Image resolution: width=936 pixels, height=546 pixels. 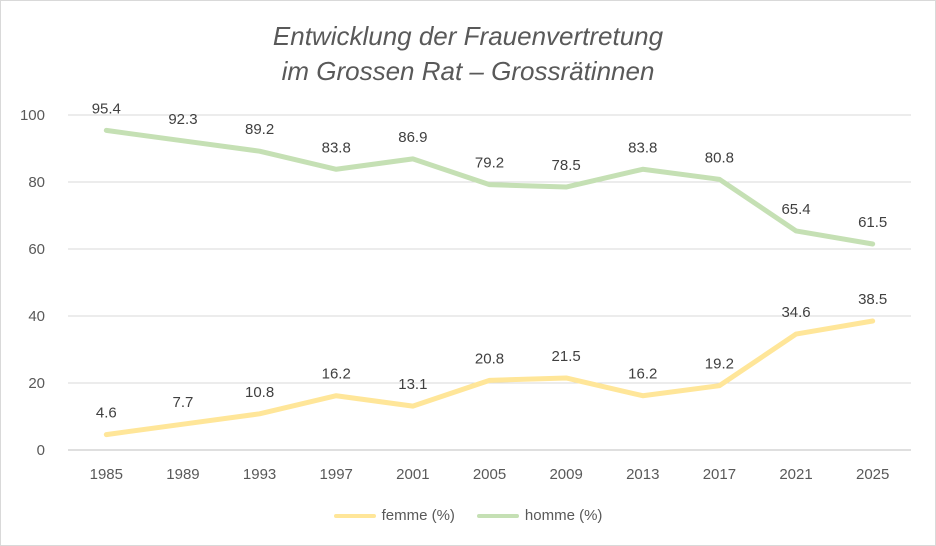 I want to click on legend-item-homme: homme (%), so click(x=539, y=515).